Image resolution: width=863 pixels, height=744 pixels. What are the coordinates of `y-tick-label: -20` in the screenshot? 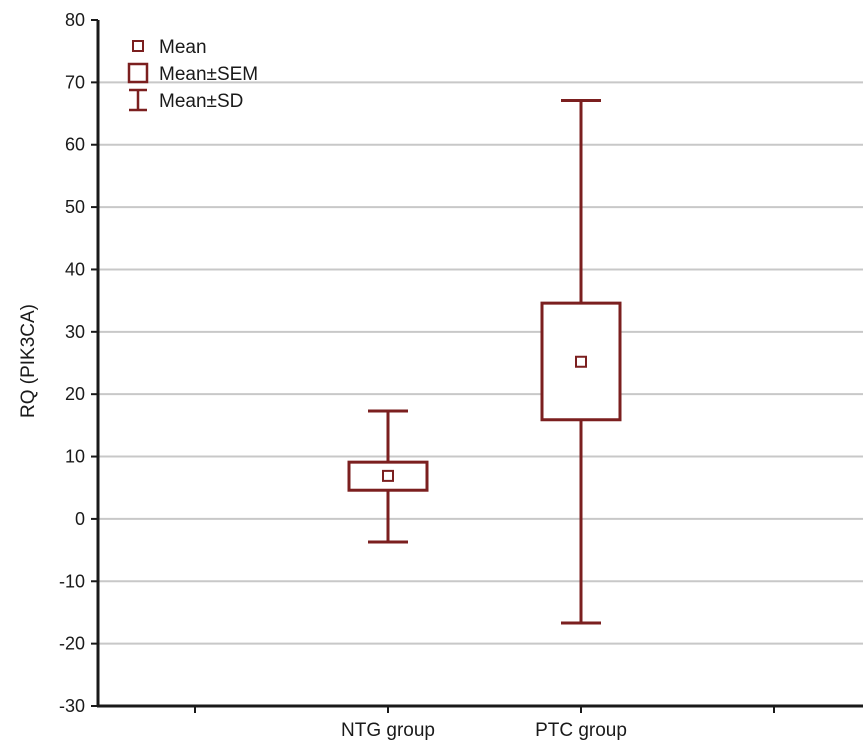 It's located at (72, 644).